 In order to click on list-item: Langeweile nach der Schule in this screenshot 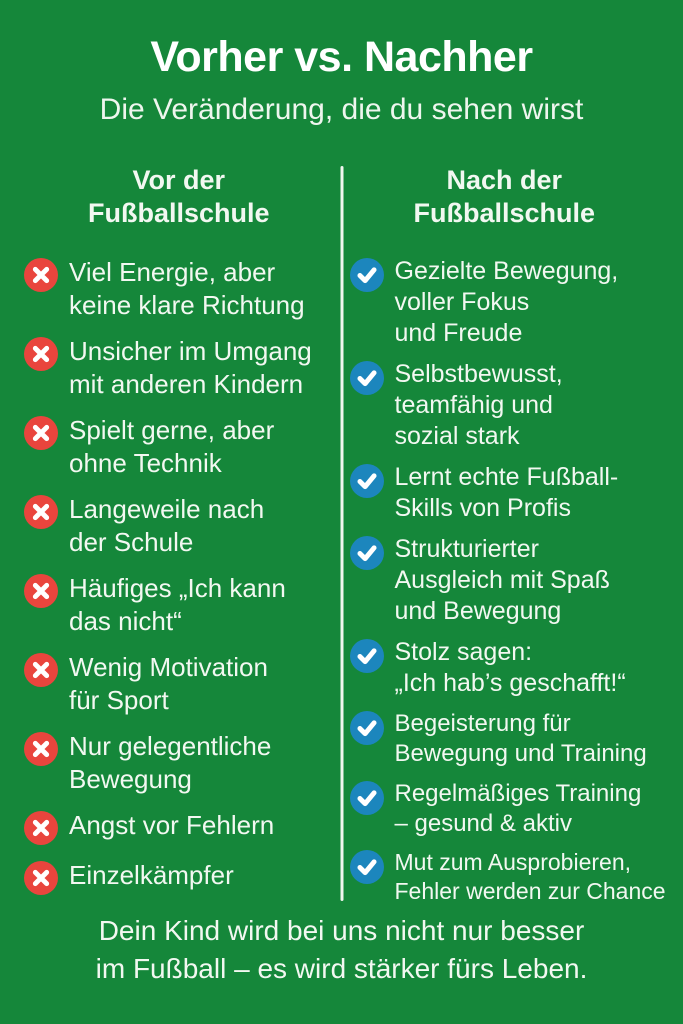, I will do `click(179, 525)`.